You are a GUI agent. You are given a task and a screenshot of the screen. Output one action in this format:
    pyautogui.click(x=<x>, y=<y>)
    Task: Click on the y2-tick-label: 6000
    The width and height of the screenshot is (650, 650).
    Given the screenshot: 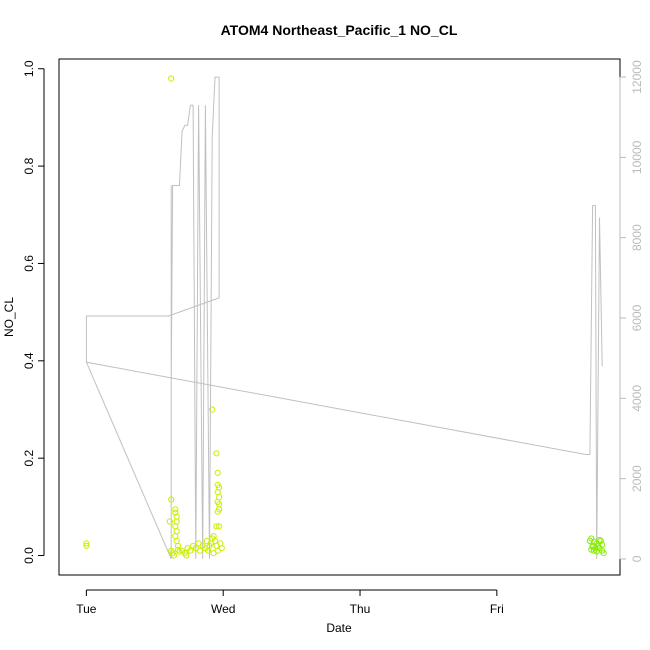 What is the action you would take?
    pyautogui.click(x=637, y=317)
    